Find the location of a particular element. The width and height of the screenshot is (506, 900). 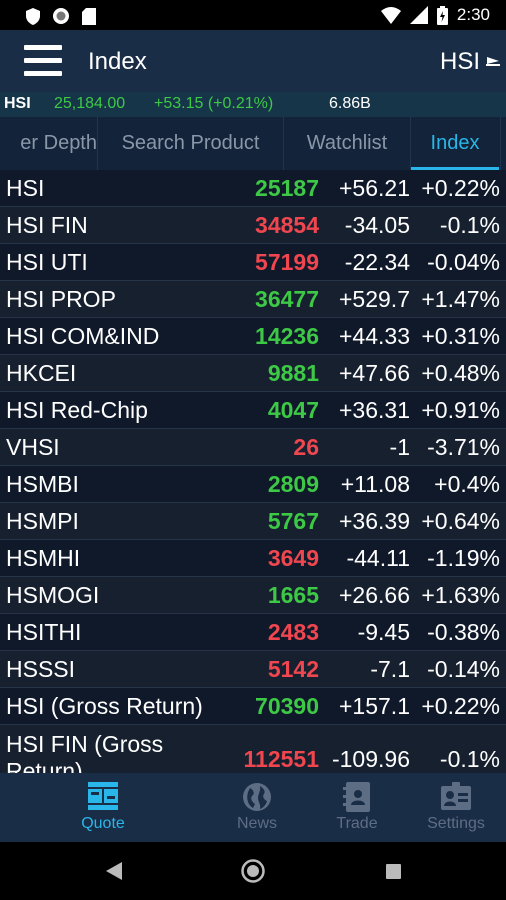

status-bar: 2:30 is located at coordinates (253, 15).